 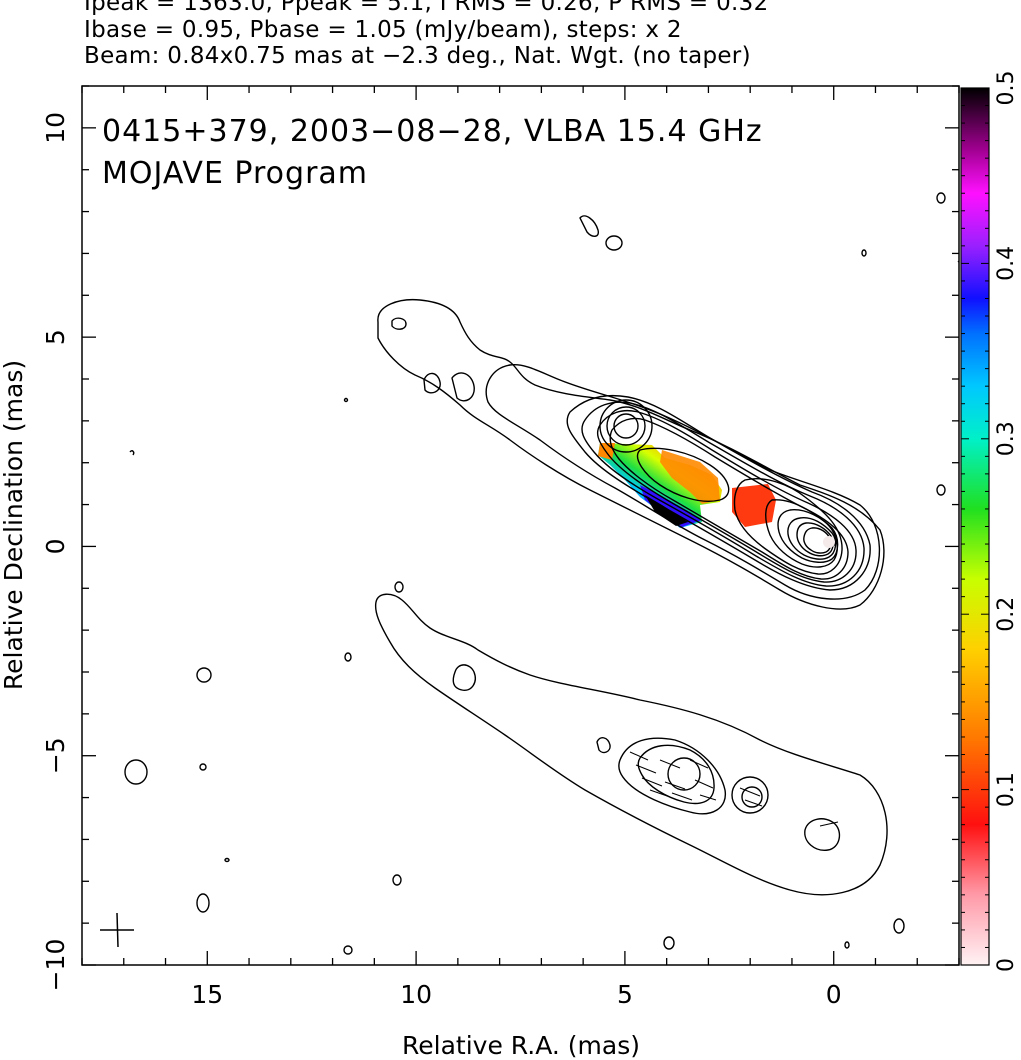 What do you see at coordinates (1006, 614) in the screenshot?
I see `colorbar-tick-label: 0.2` at bounding box center [1006, 614].